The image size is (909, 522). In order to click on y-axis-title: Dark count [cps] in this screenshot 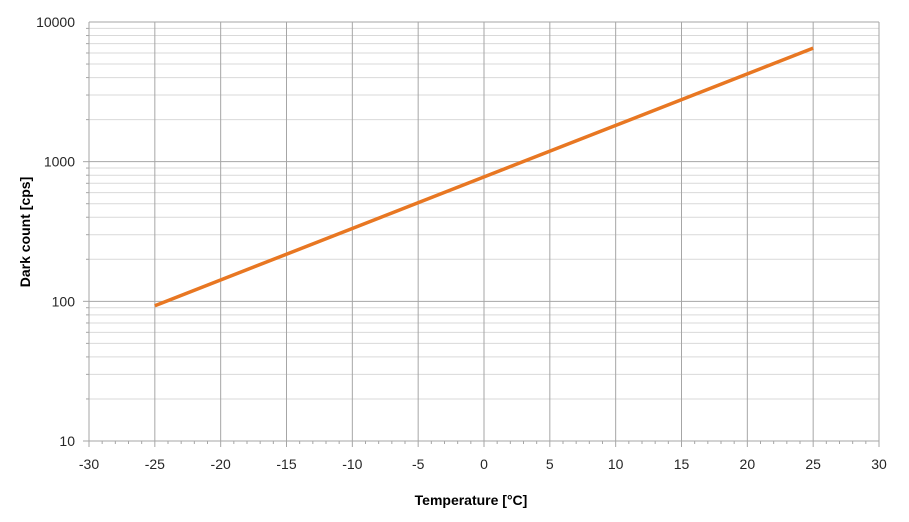, I will do `click(25, 232)`.